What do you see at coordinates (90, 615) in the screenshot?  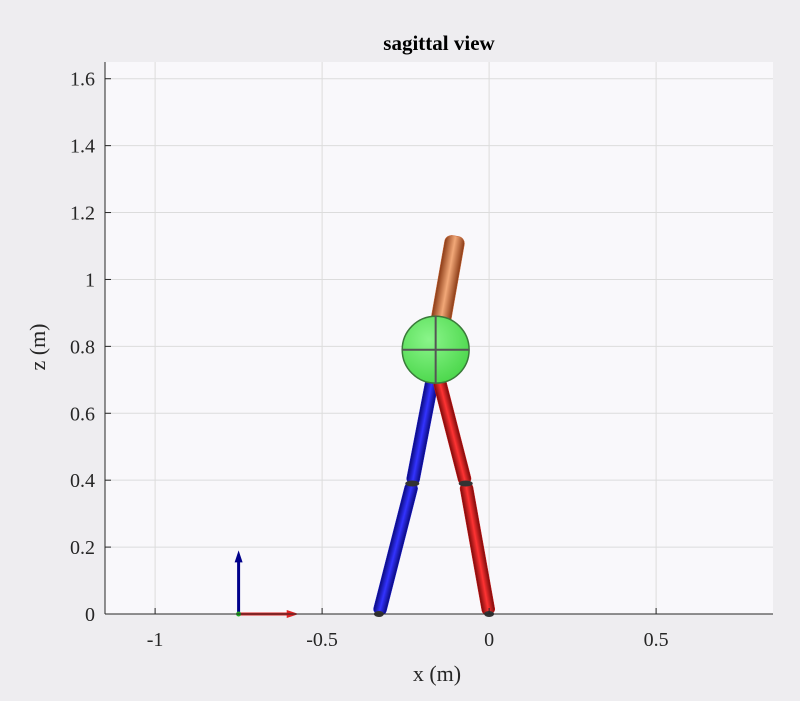 I see `y-tick-label: 0` at bounding box center [90, 615].